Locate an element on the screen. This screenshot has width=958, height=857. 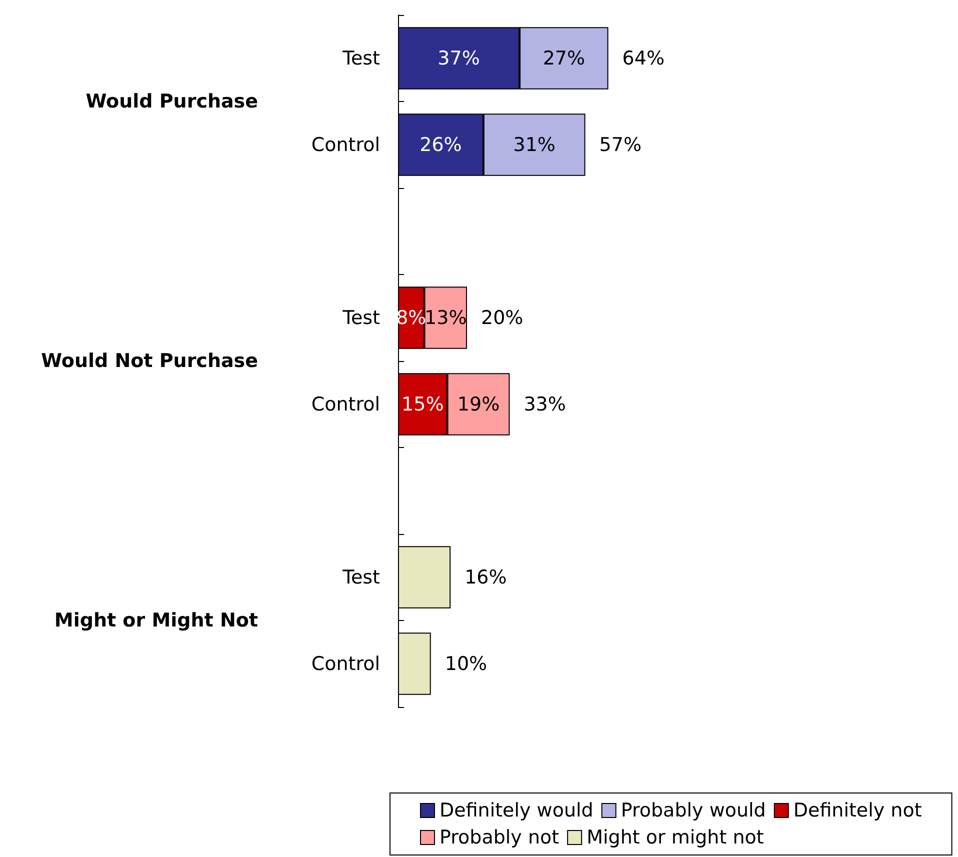
total-label: 57% is located at coordinates (620, 145).